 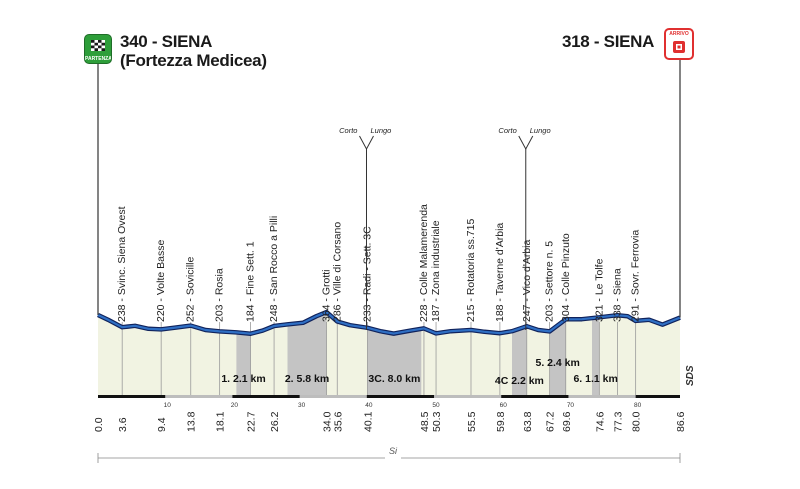 What do you see at coordinates (636, 276) in the screenshot?
I see `waypoint-label-19: 291 - Sovr. Ferrovia` at bounding box center [636, 276].